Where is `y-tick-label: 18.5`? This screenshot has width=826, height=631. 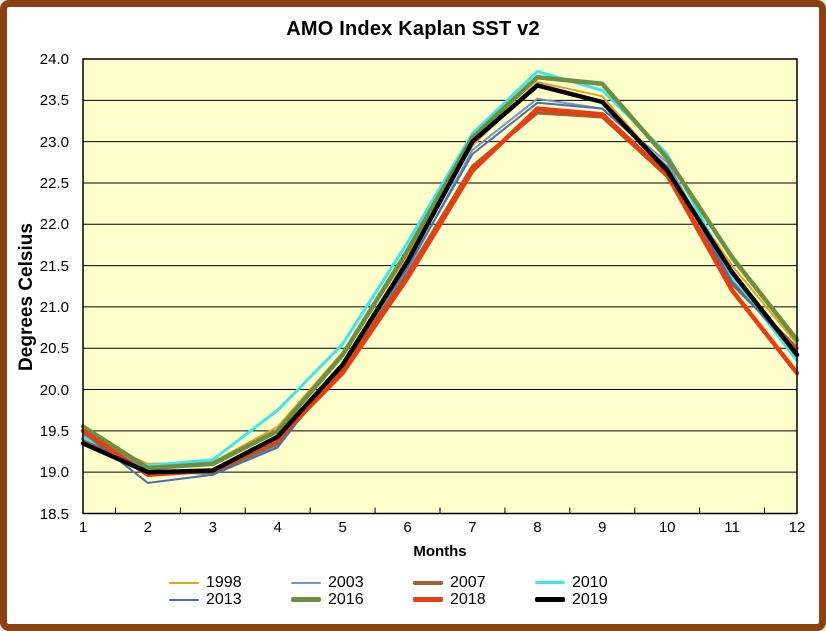
y-tick-label: 18.5 is located at coordinates (54, 514).